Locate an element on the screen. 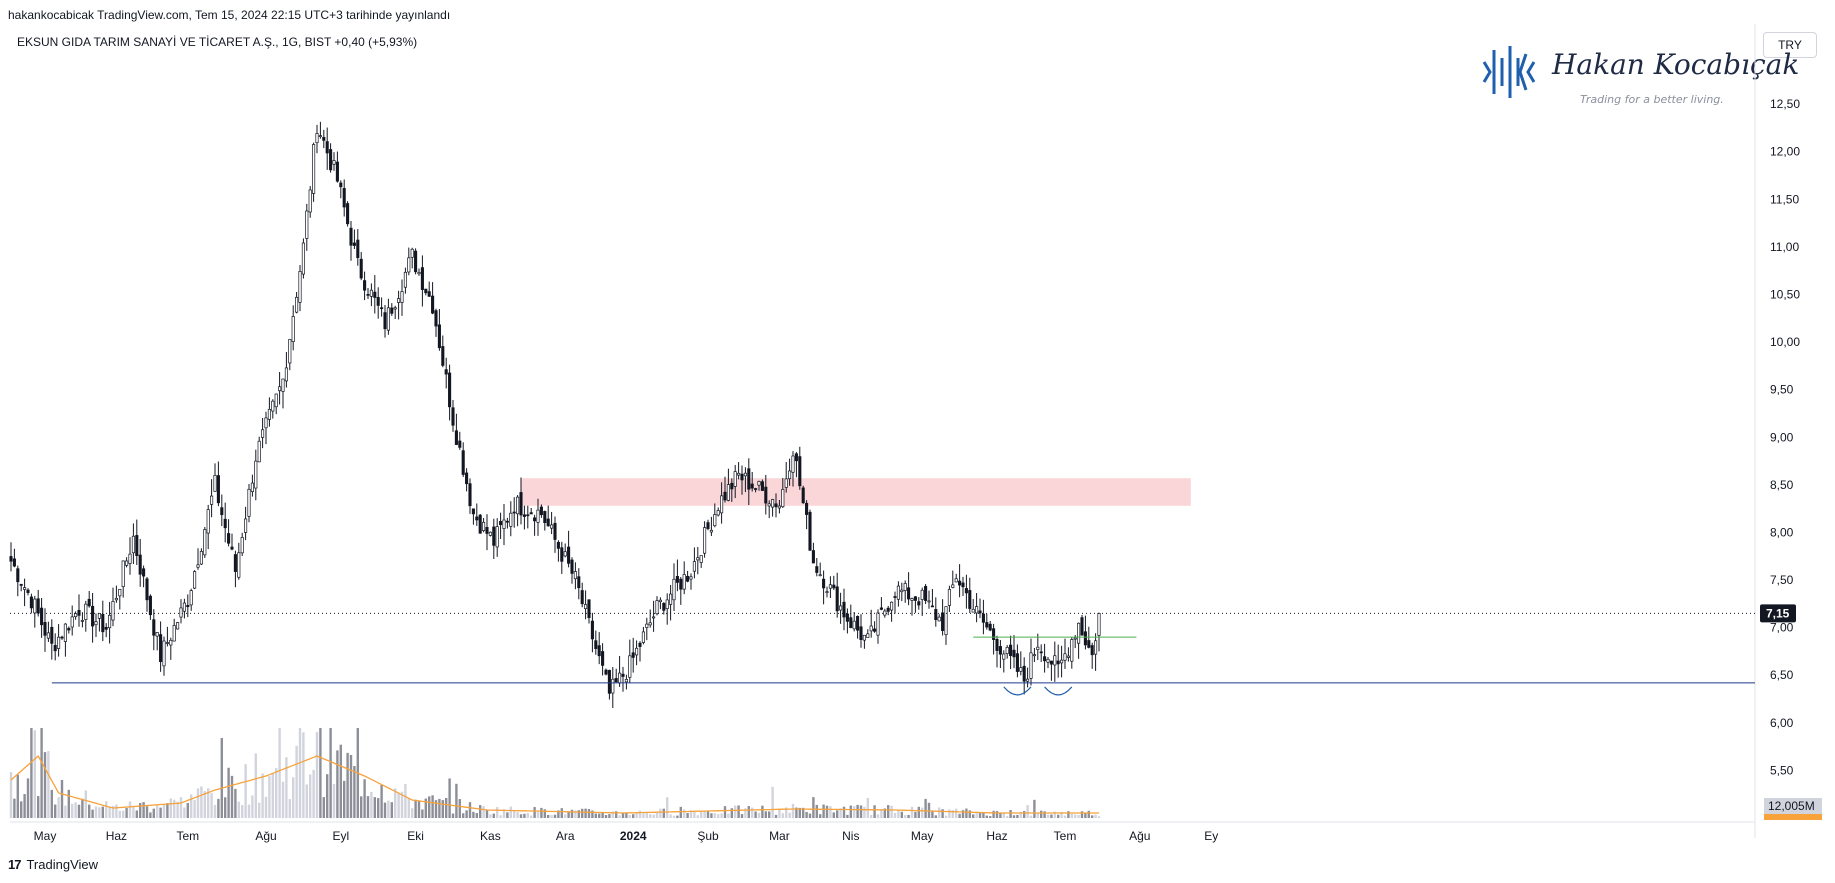 The width and height of the screenshot is (1835, 883). author-name: Hakan Kocabıçak is located at coordinates (1676, 64).